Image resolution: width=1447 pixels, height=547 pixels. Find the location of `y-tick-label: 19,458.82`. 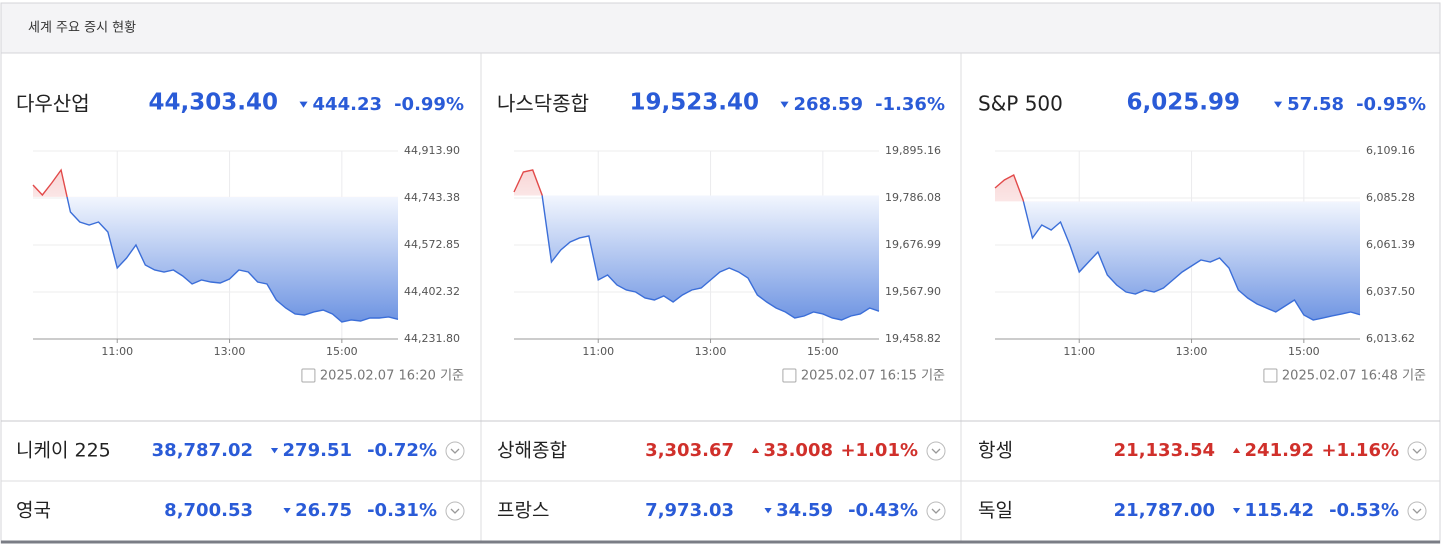

y-tick-label: 19,458.82 is located at coordinates (913, 338).